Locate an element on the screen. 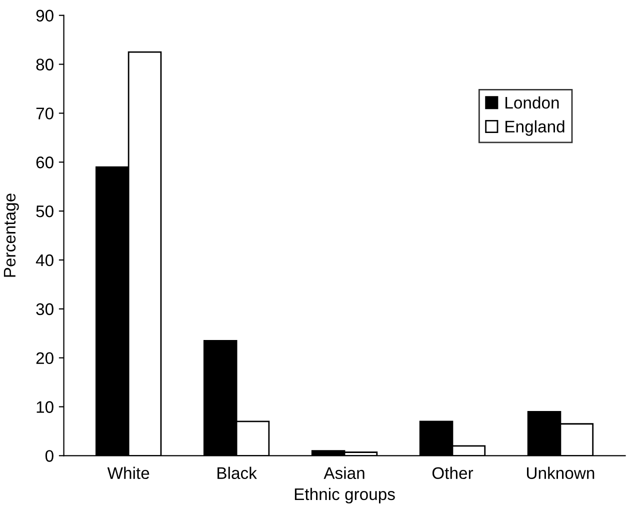 The height and width of the screenshot is (512, 638). x-tick-label: Unknown is located at coordinates (560, 473).